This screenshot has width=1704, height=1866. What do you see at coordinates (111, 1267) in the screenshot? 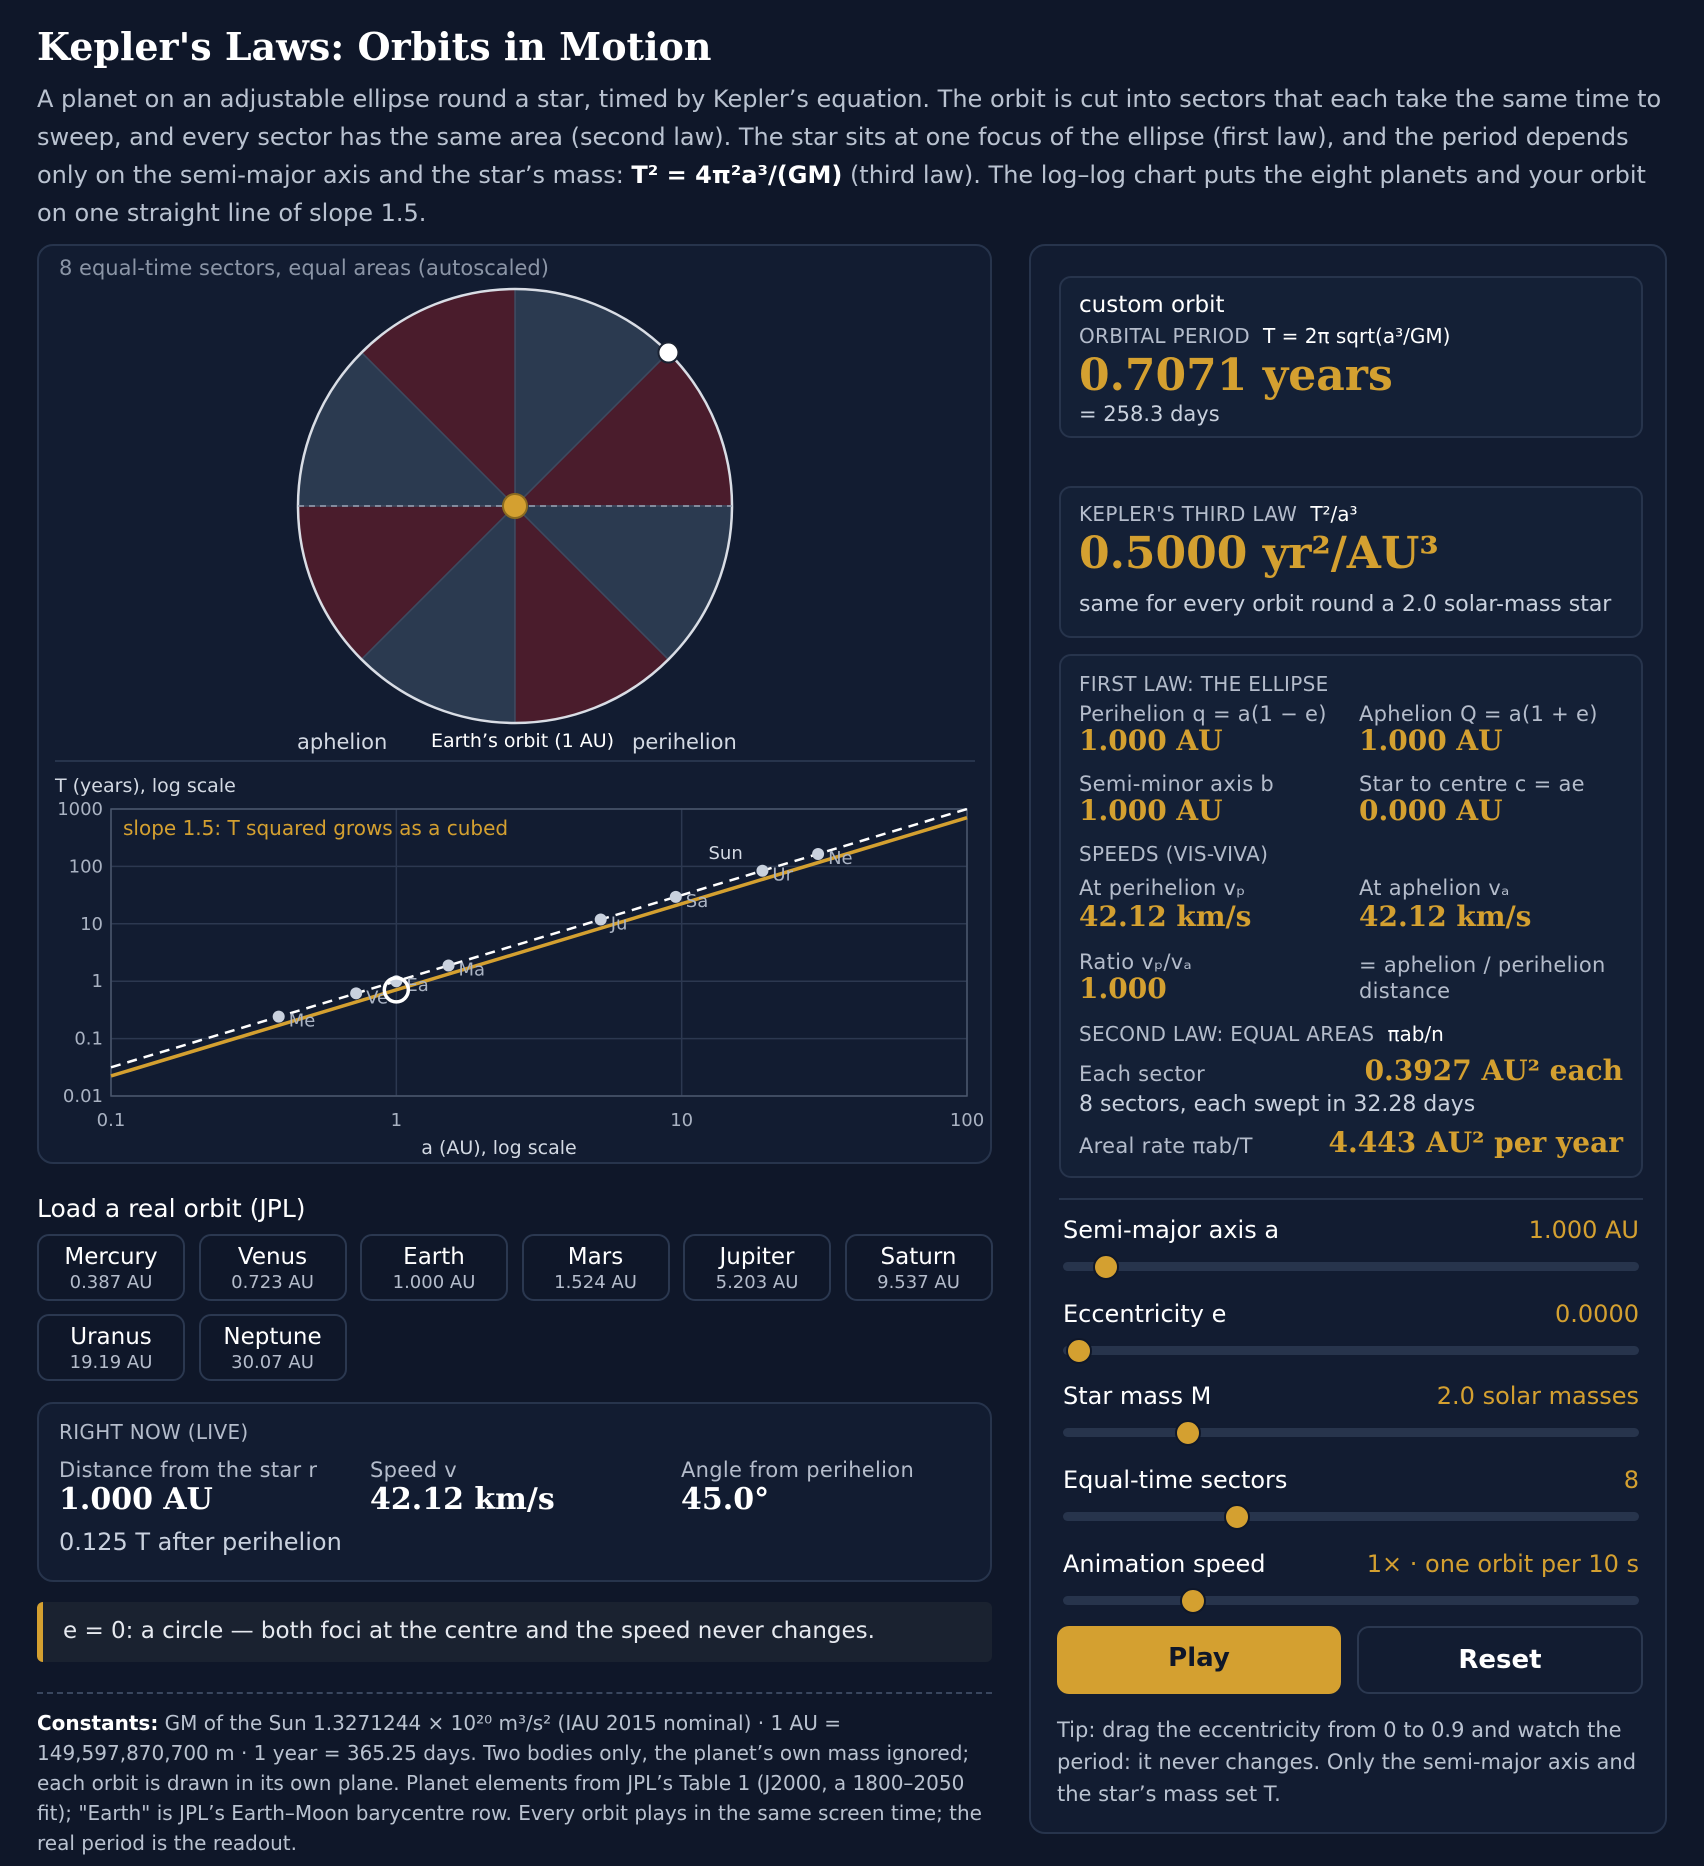
I see `planet-button-mercury: Mercury 0.387 AU` at bounding box center [111, 1267].